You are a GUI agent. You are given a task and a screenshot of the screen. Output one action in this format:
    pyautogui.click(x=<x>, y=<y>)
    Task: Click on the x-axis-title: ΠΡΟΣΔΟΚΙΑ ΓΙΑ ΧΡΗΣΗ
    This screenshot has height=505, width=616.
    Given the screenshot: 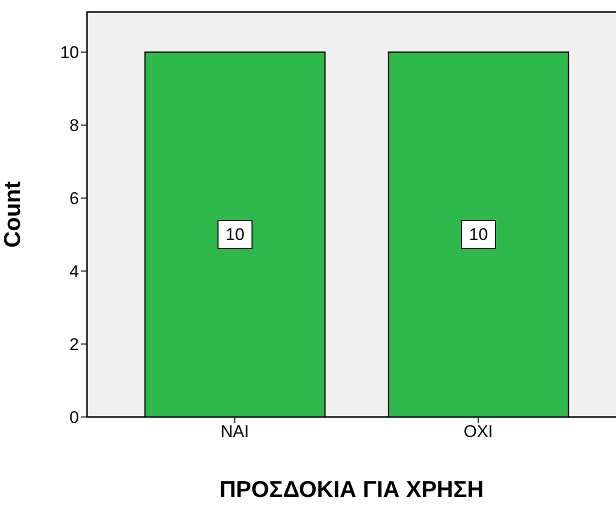 What is the action you would take?
    pyautogui.click(x=351, y=489)
    